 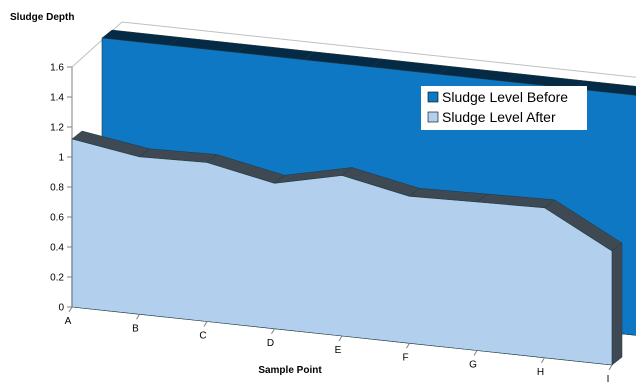 I want to click on legend: Sludge Level Before Sludge Level After, so click(x=504, y=108).